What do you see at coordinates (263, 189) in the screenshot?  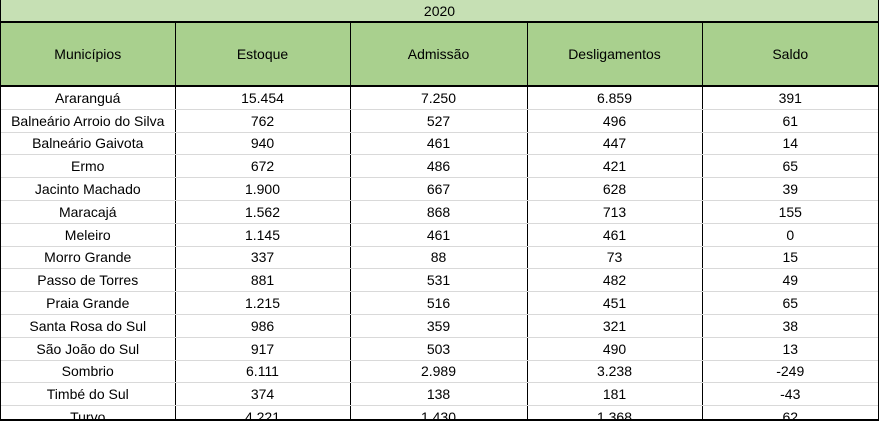 I see `value-cell: 1.900` at bounding box center [263, 189].